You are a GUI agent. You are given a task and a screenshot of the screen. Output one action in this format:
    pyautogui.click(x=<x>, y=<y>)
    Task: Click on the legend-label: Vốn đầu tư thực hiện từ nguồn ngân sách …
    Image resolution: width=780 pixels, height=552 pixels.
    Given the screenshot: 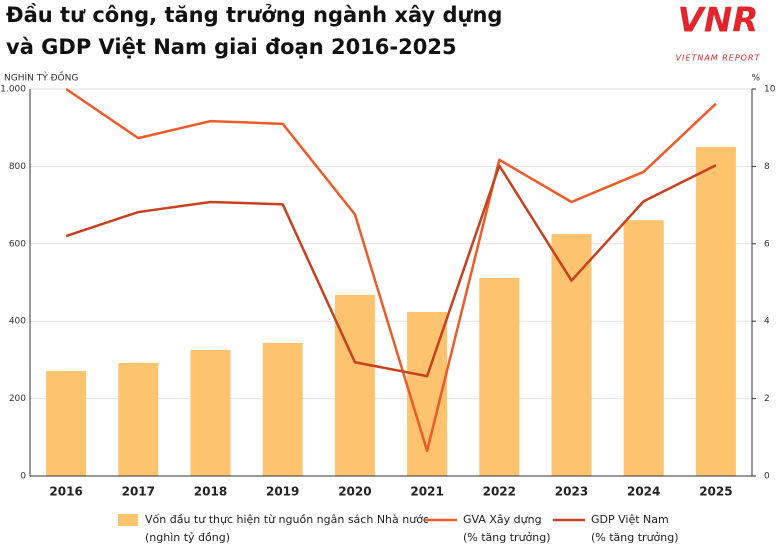 What is the action you would take?
    pyautogui.click(x=287, y=519)
    